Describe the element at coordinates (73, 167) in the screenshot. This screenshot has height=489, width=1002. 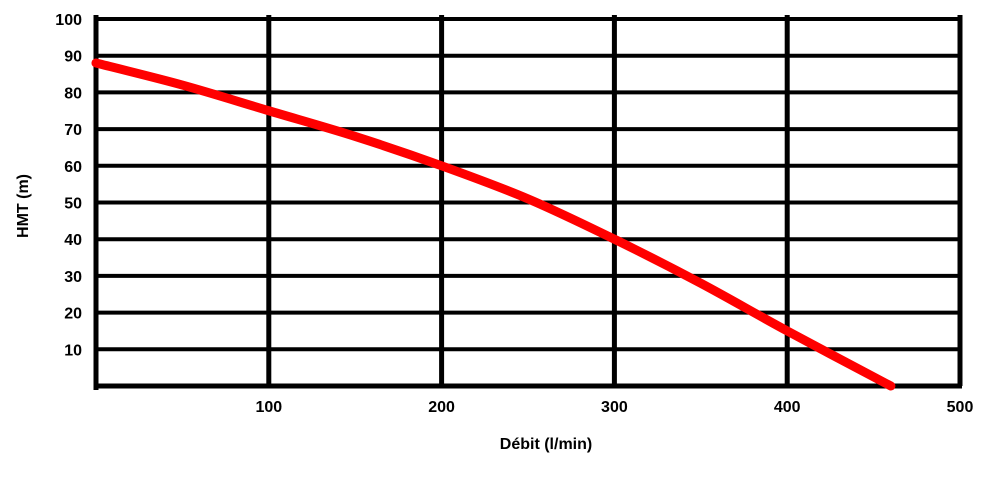
I see `y-tick-label-60: 60` at that location.